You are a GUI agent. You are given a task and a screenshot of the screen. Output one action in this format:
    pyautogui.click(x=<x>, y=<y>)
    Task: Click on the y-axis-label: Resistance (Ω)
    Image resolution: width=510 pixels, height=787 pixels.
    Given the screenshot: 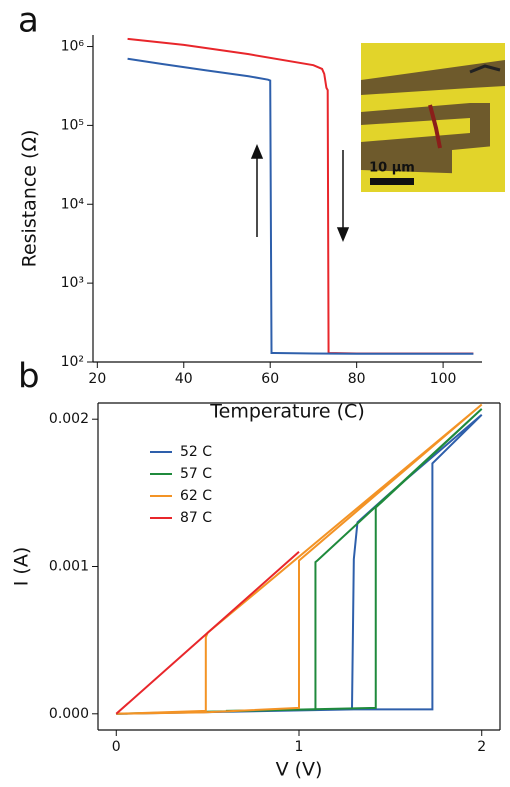 What is the action you would take?
    pyautogui.click(x=30, y=199)
    